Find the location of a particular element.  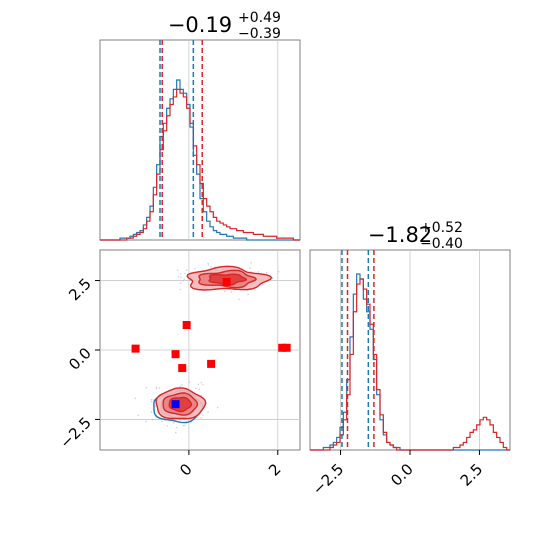

param2-title-value: −1.82 is located at coordinates (400, 235).